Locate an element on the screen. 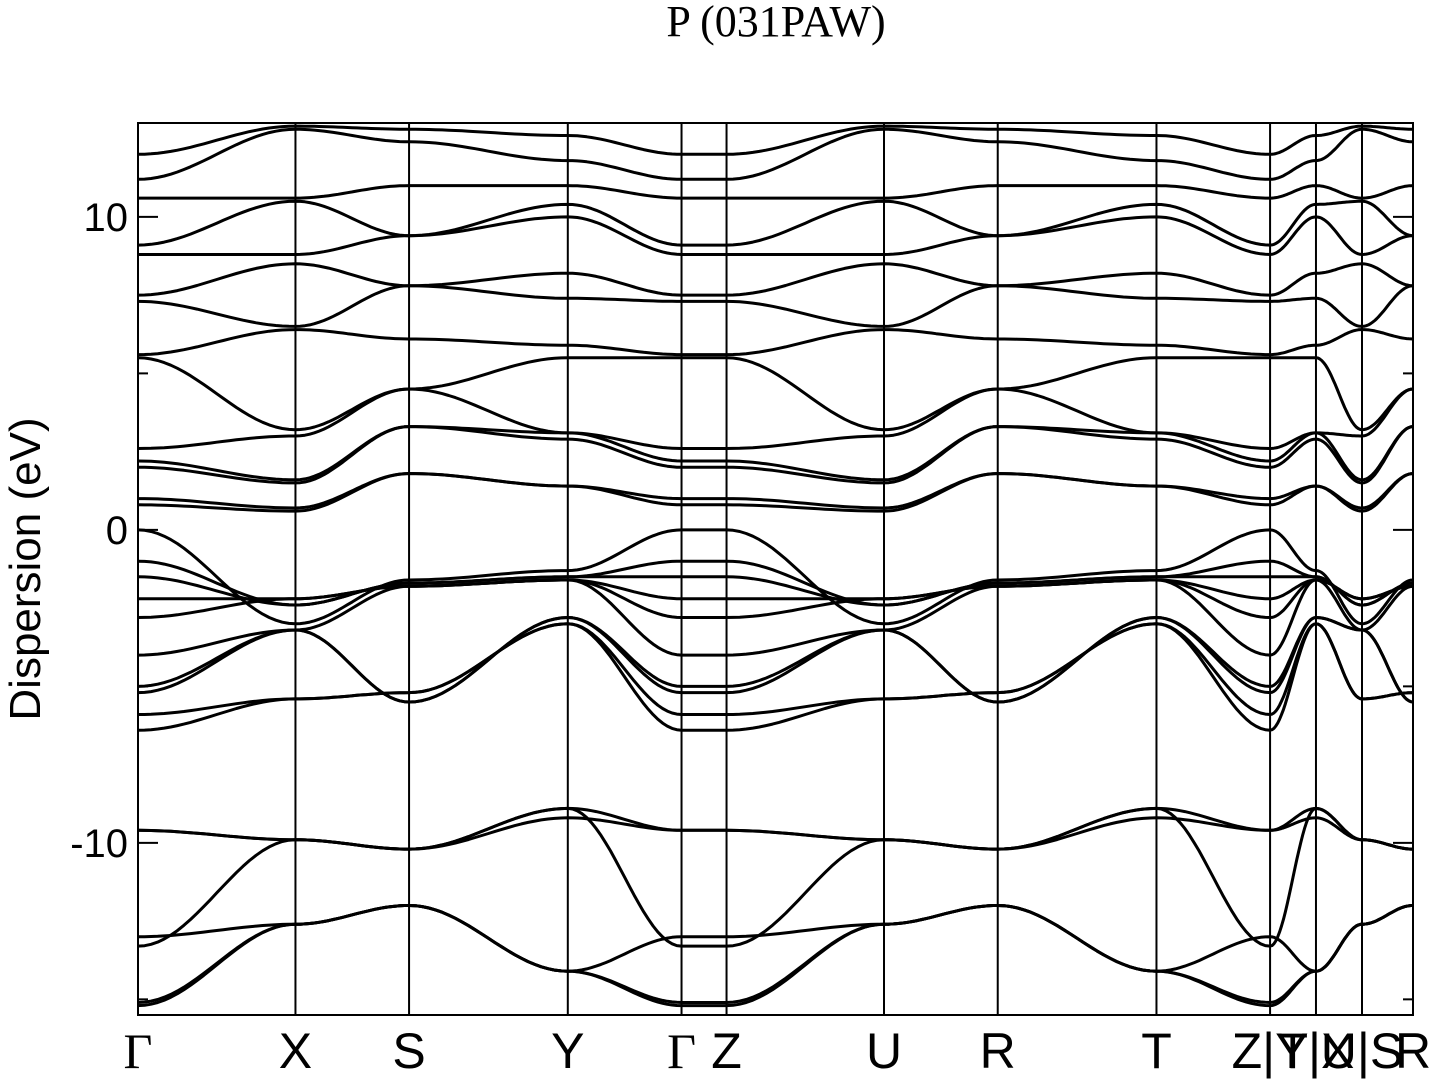  y-axis-label: Dispersion (eV) is located at coordinates (25, 568).